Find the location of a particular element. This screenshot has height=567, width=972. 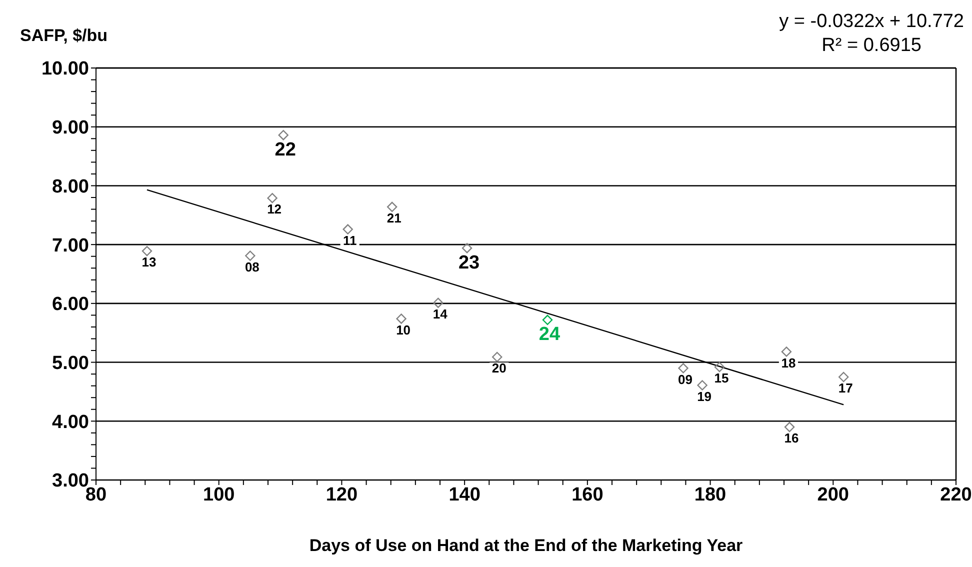

y-tick-label: 9.00 is located at coordinates (70, 128).